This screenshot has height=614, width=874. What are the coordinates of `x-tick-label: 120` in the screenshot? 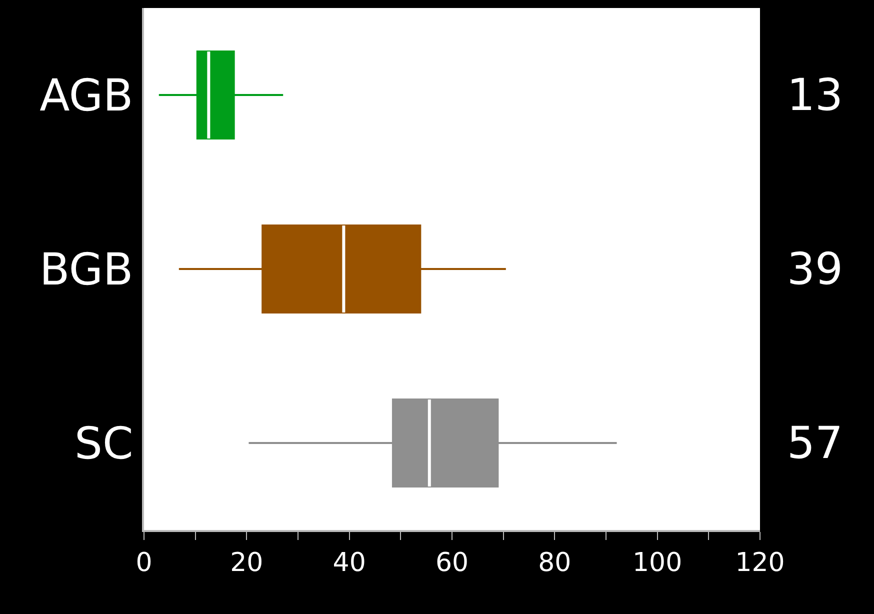 It's located at (760, 563).